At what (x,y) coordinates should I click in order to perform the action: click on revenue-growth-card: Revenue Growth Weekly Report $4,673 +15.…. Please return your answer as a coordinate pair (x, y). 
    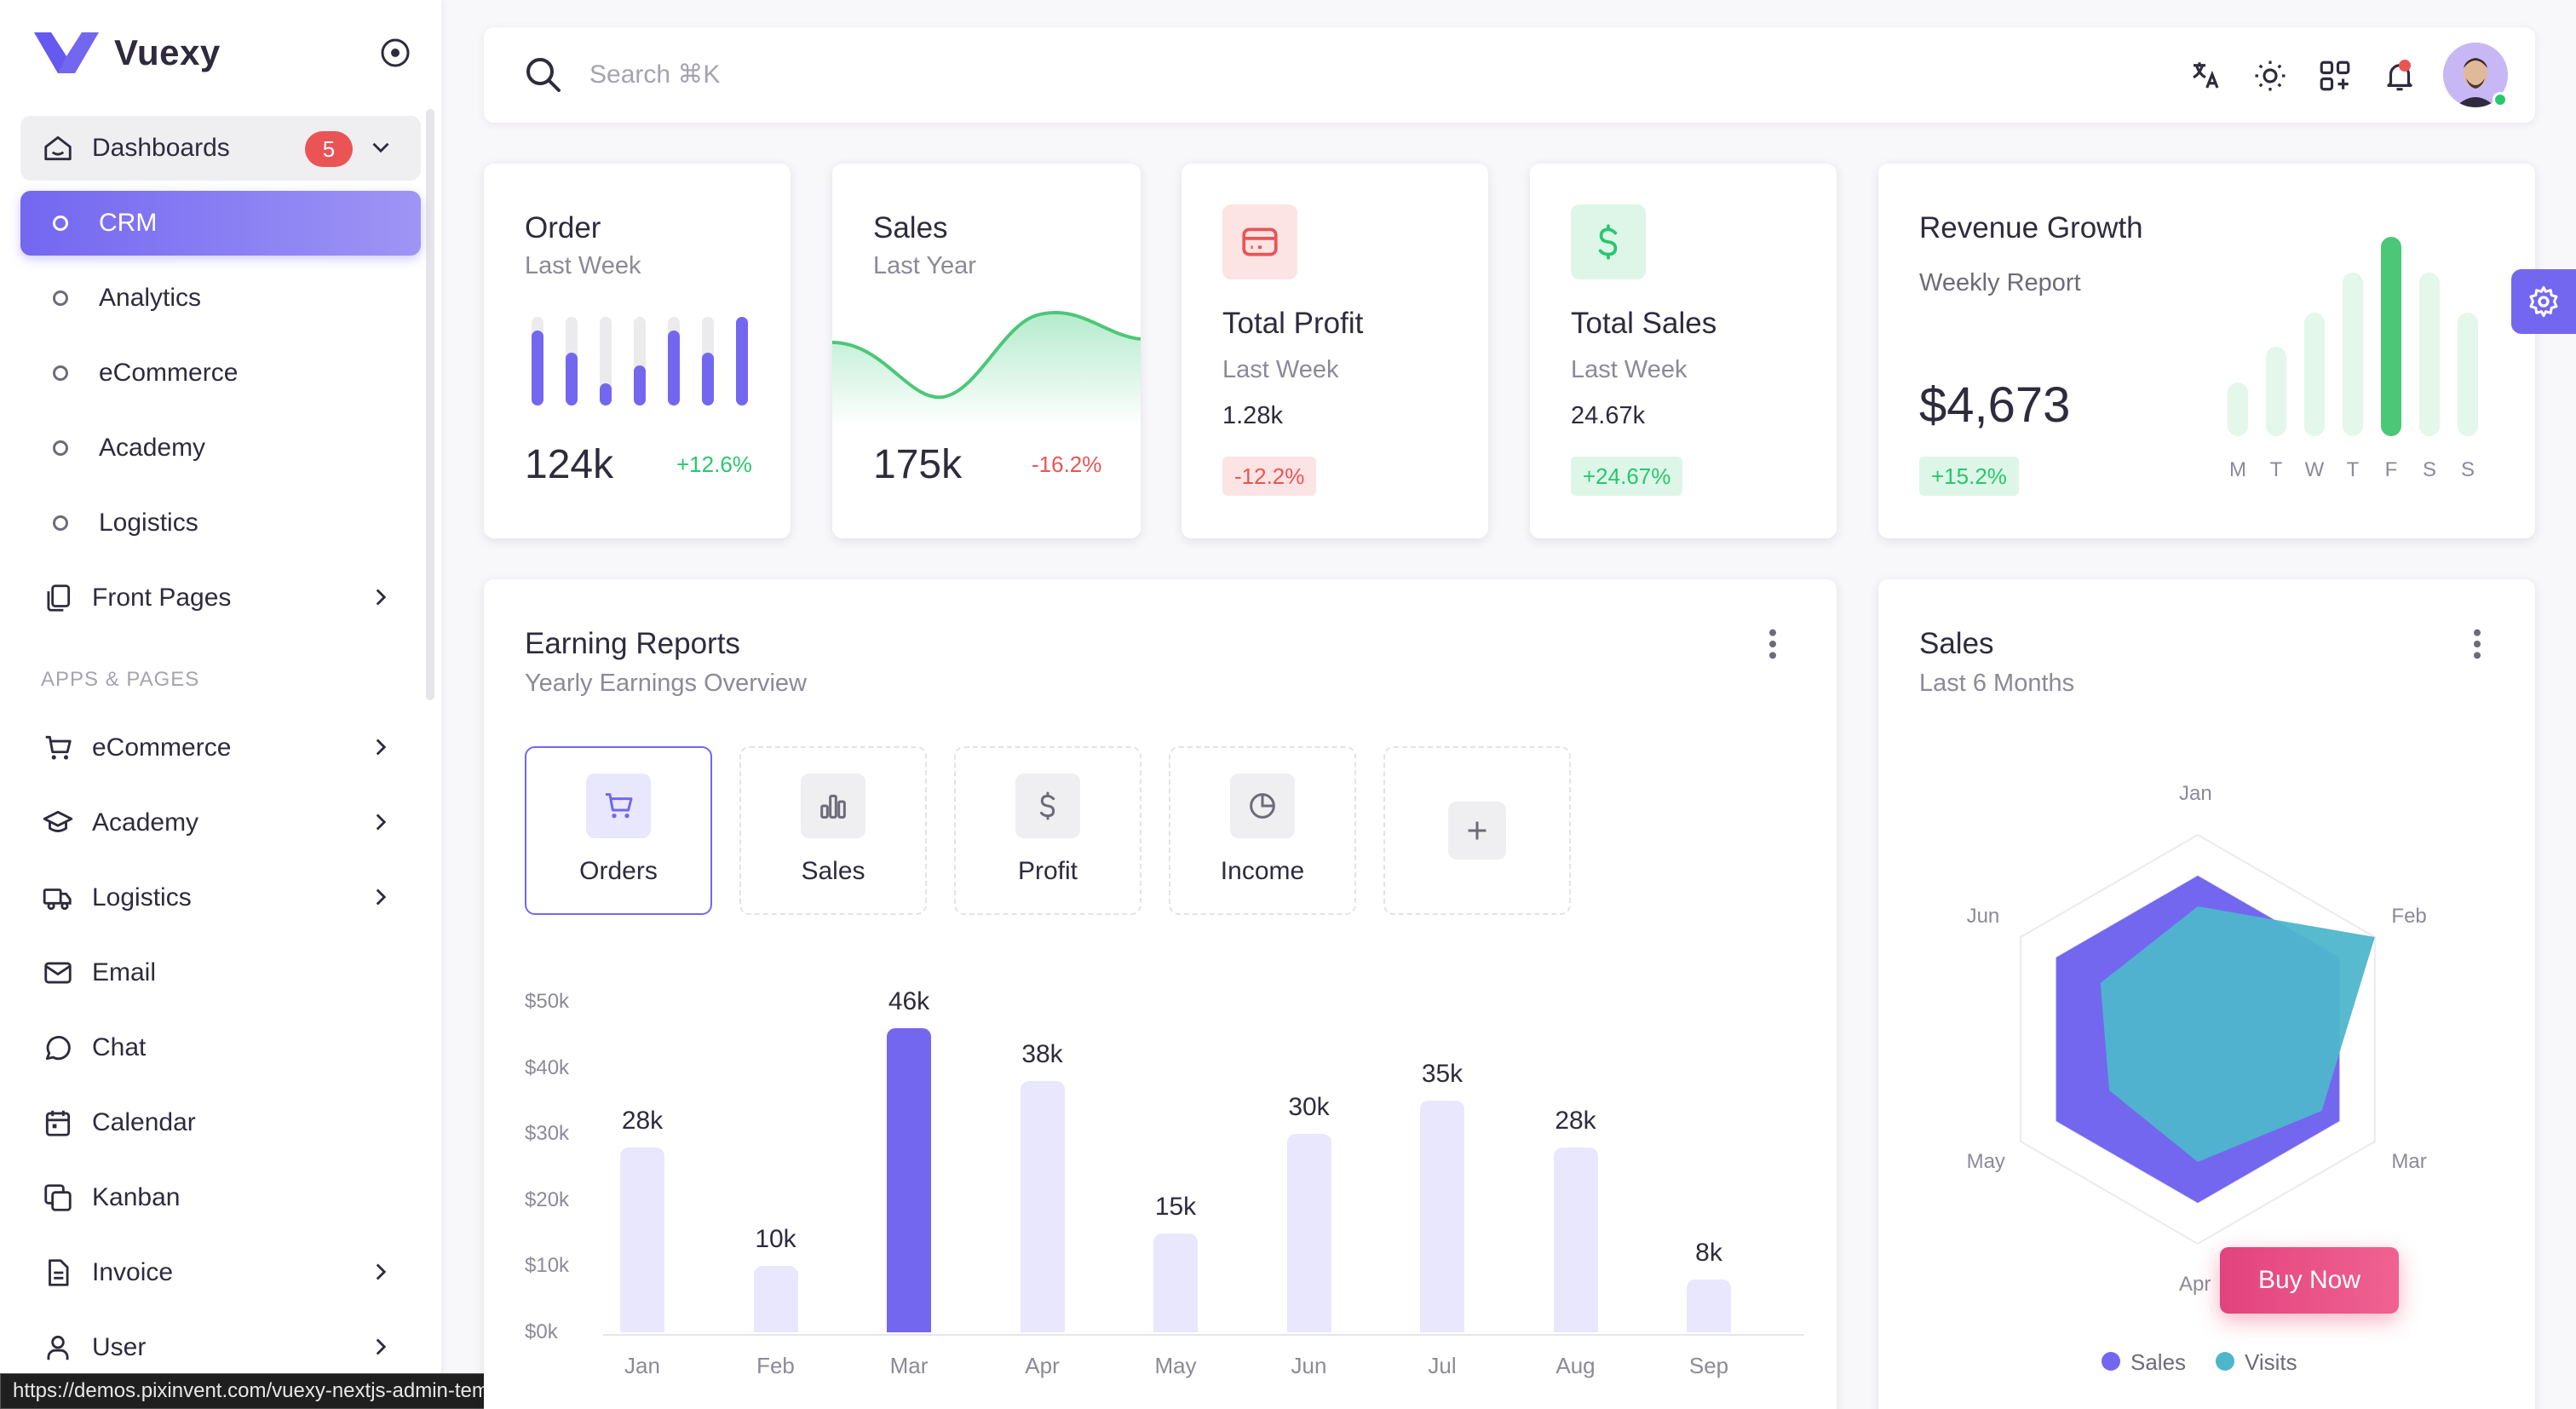
    Looking at the image, I should click on (2207, 351).